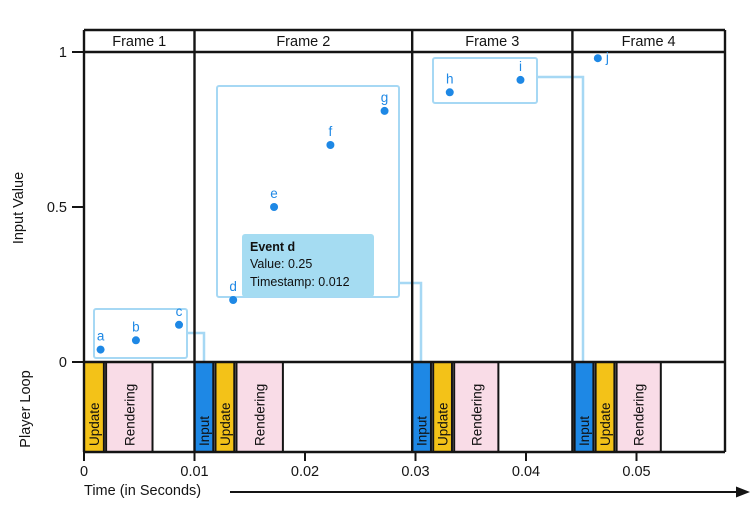 The image size is (755, 519). I want to click on event-label-h: h, so click(450, 78).